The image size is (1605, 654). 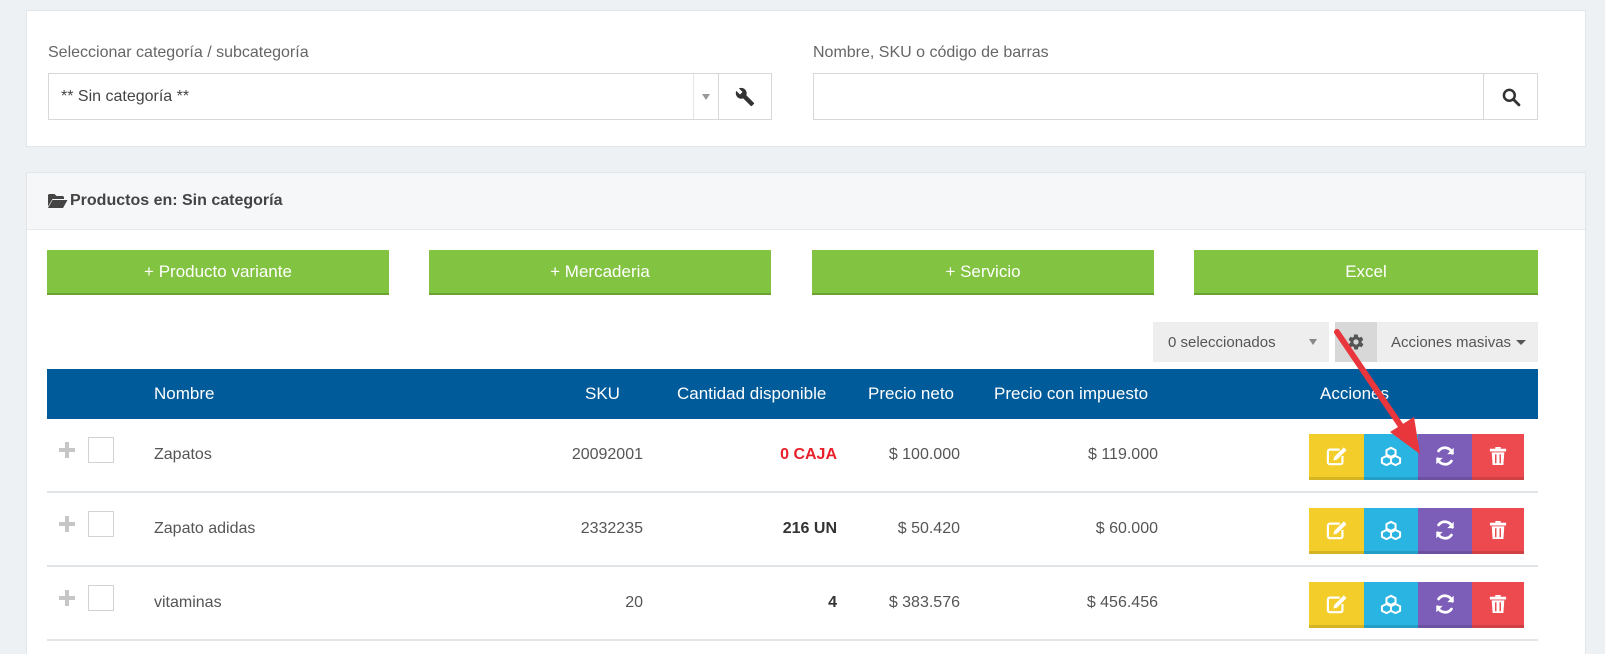 What do you see at coordinates (752, 393) in the screenshot?
I see `column-header-qty: Cantidad disponible` at bounding box center [752, 393].